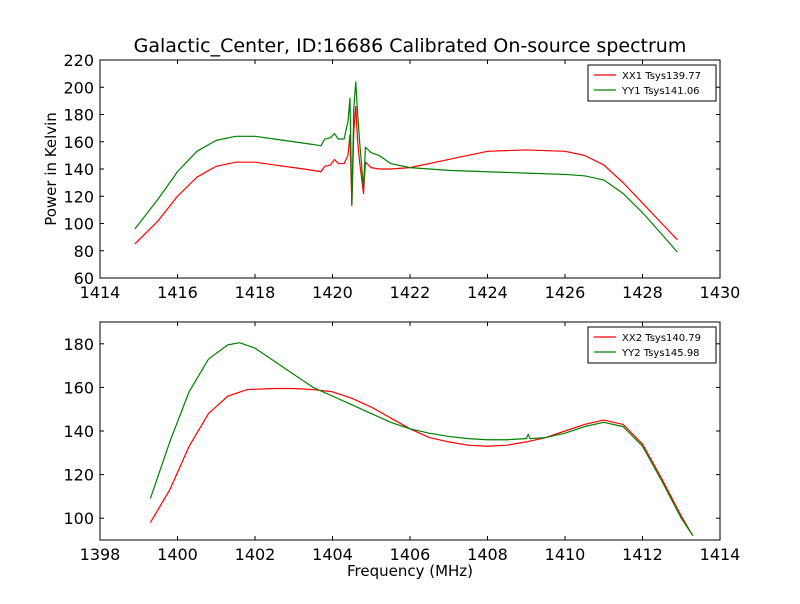  I want to click on top-x-tick-label: 1420, so click(332, 292).